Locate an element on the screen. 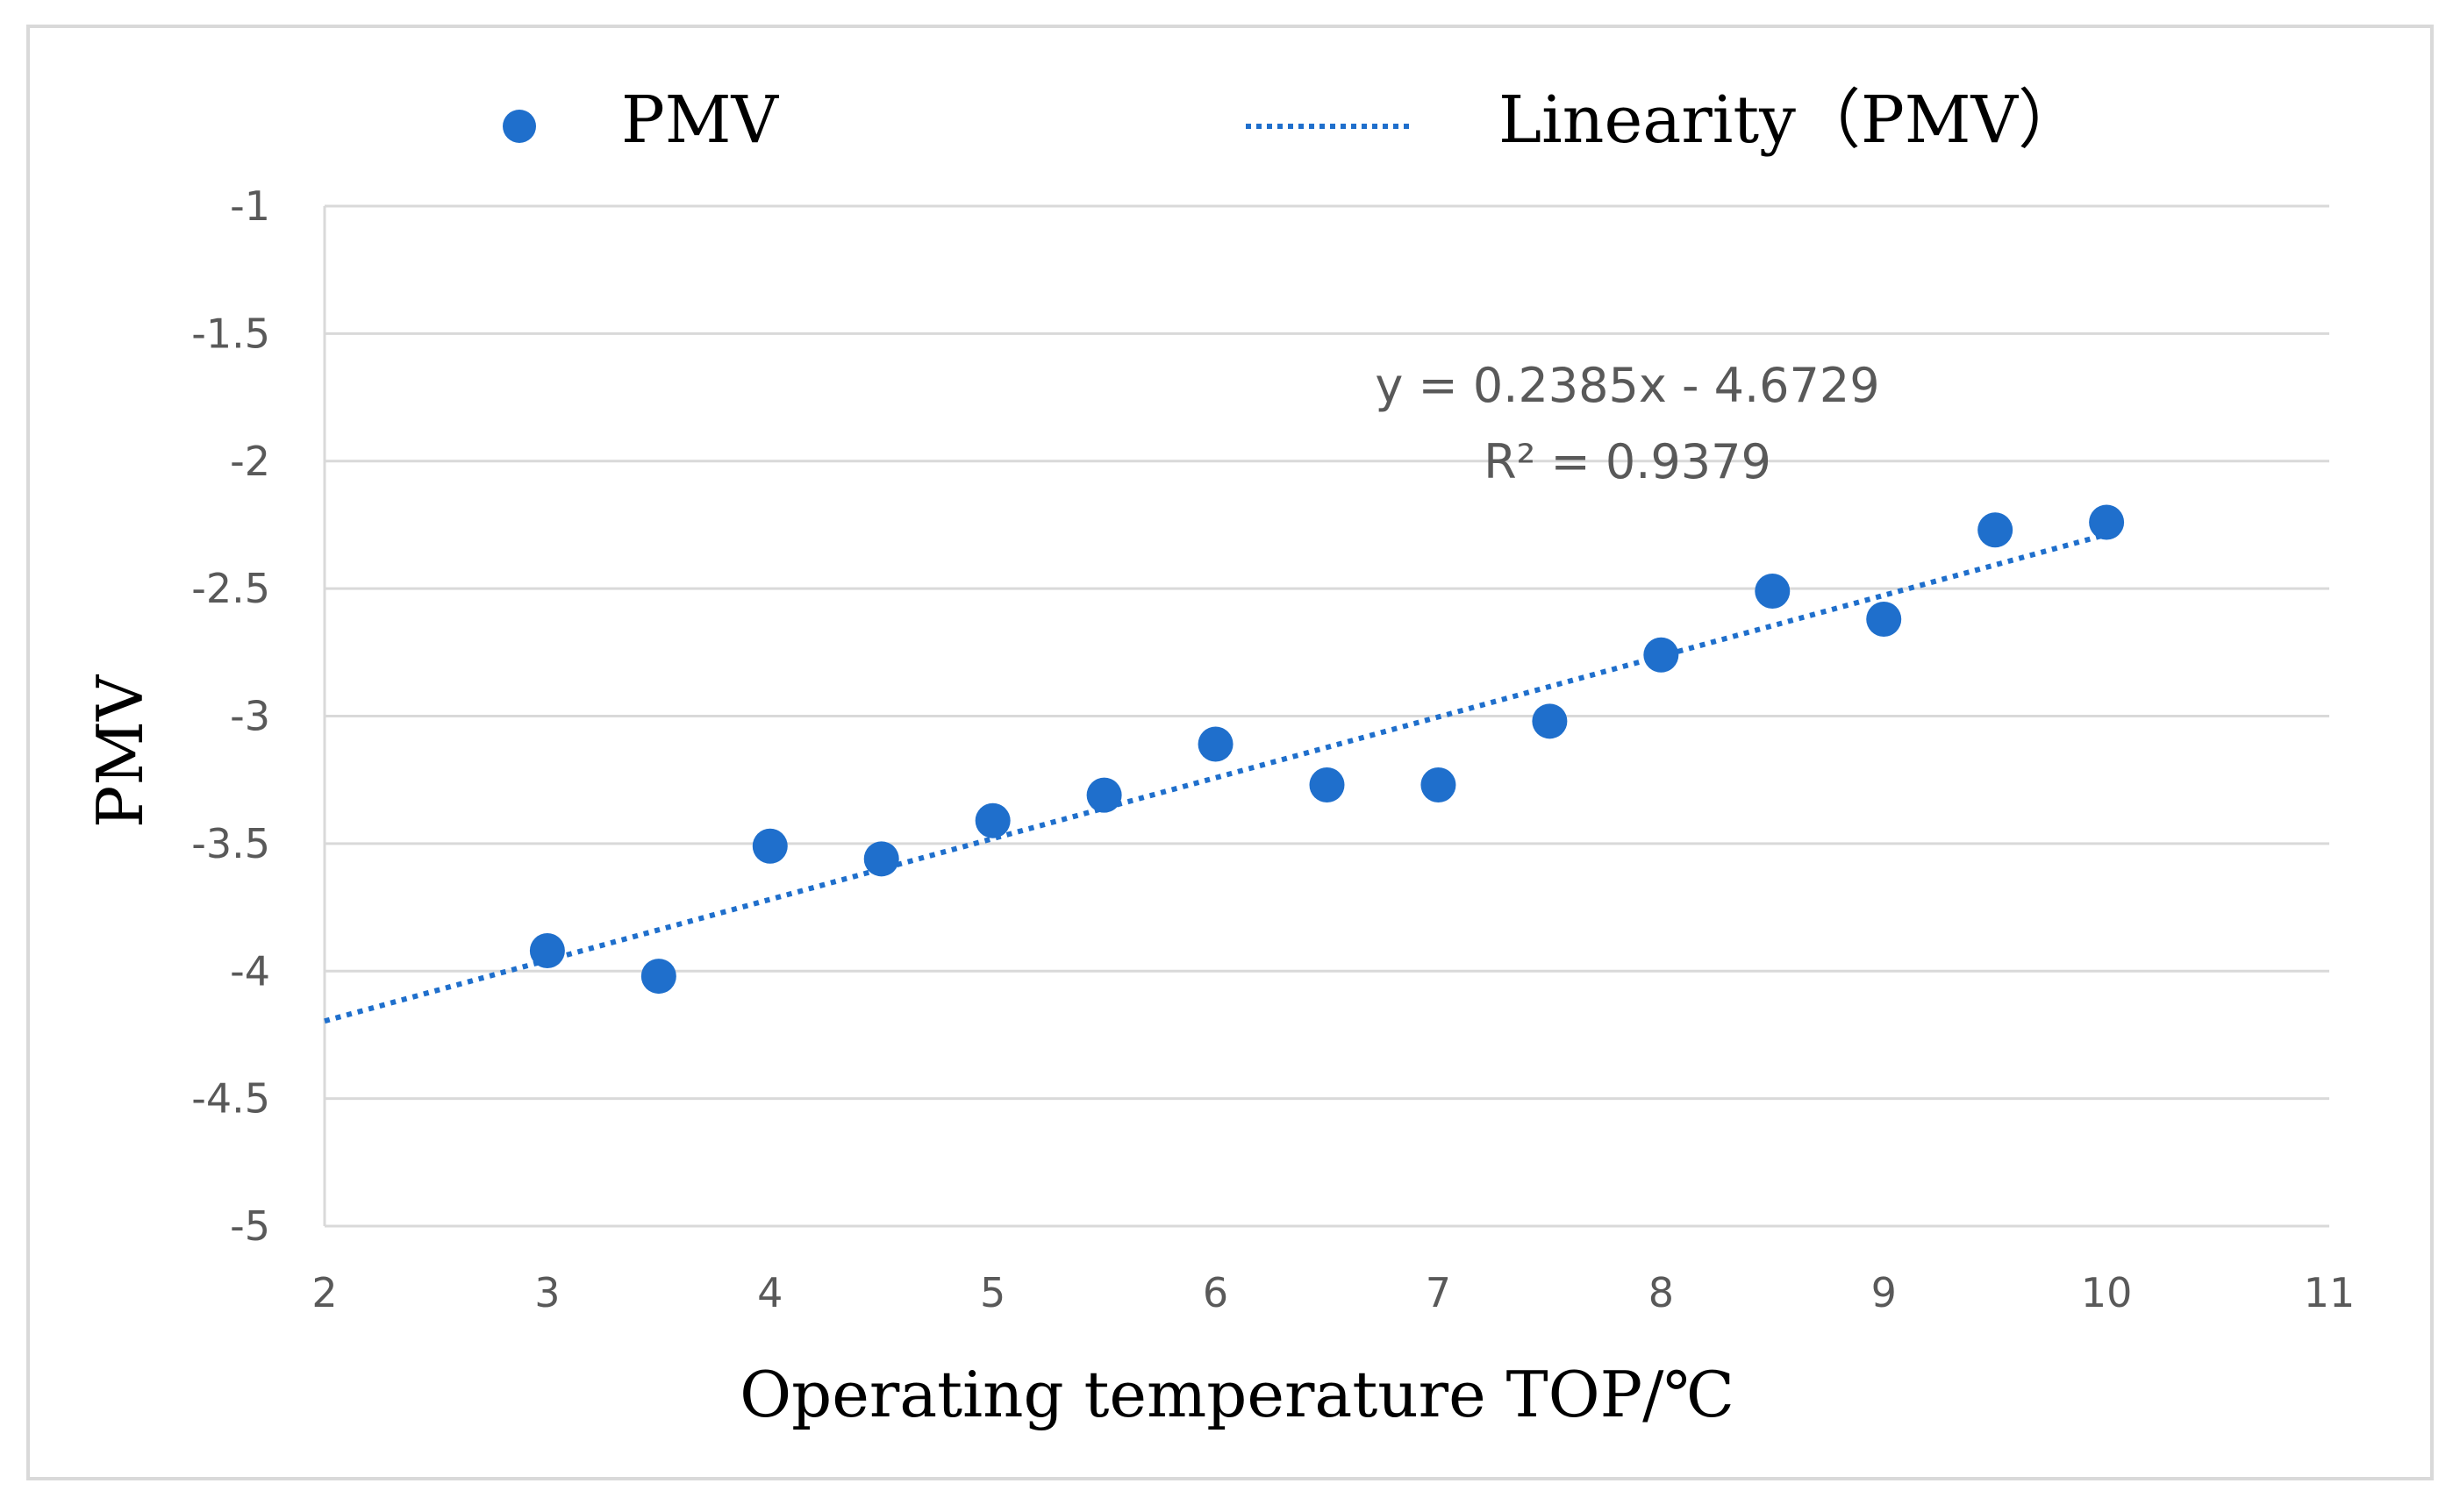 This screenshot has width=2460, height=1512. y-axis-ticks: -1 -1.5 -2 -2.5 -3 -3.5 -4 -4.5 -5 is located at coordinates (230, 716).